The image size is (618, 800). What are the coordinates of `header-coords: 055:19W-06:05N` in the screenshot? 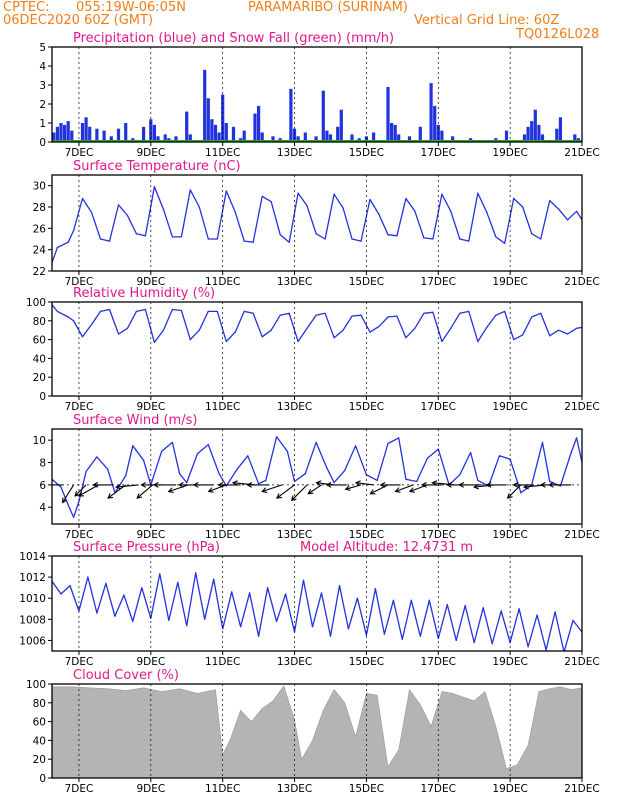 It's located at (131, 7).